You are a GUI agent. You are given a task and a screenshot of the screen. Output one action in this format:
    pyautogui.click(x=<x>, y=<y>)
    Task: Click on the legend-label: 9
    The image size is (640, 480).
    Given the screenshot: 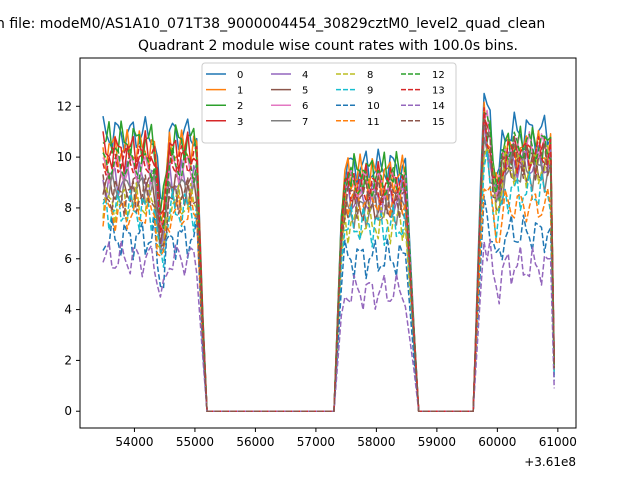 What is the action you would take?
    pyautogui.click(x=370, y=91)
    